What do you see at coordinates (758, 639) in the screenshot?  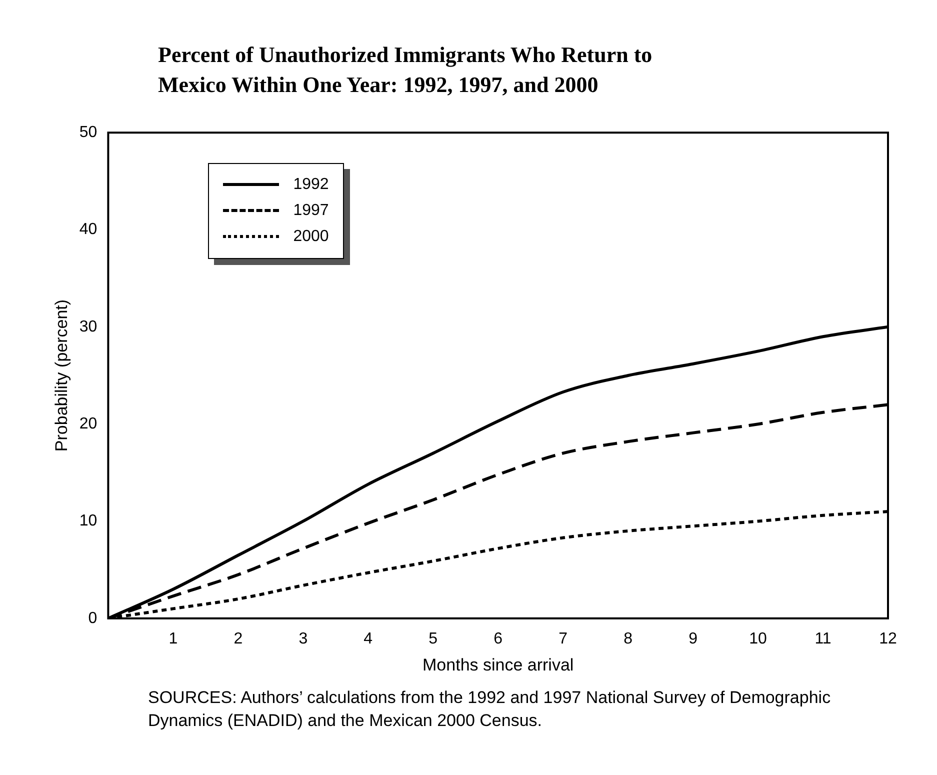 I see `x-tick-label: 10` at bounding box center [758, 639].